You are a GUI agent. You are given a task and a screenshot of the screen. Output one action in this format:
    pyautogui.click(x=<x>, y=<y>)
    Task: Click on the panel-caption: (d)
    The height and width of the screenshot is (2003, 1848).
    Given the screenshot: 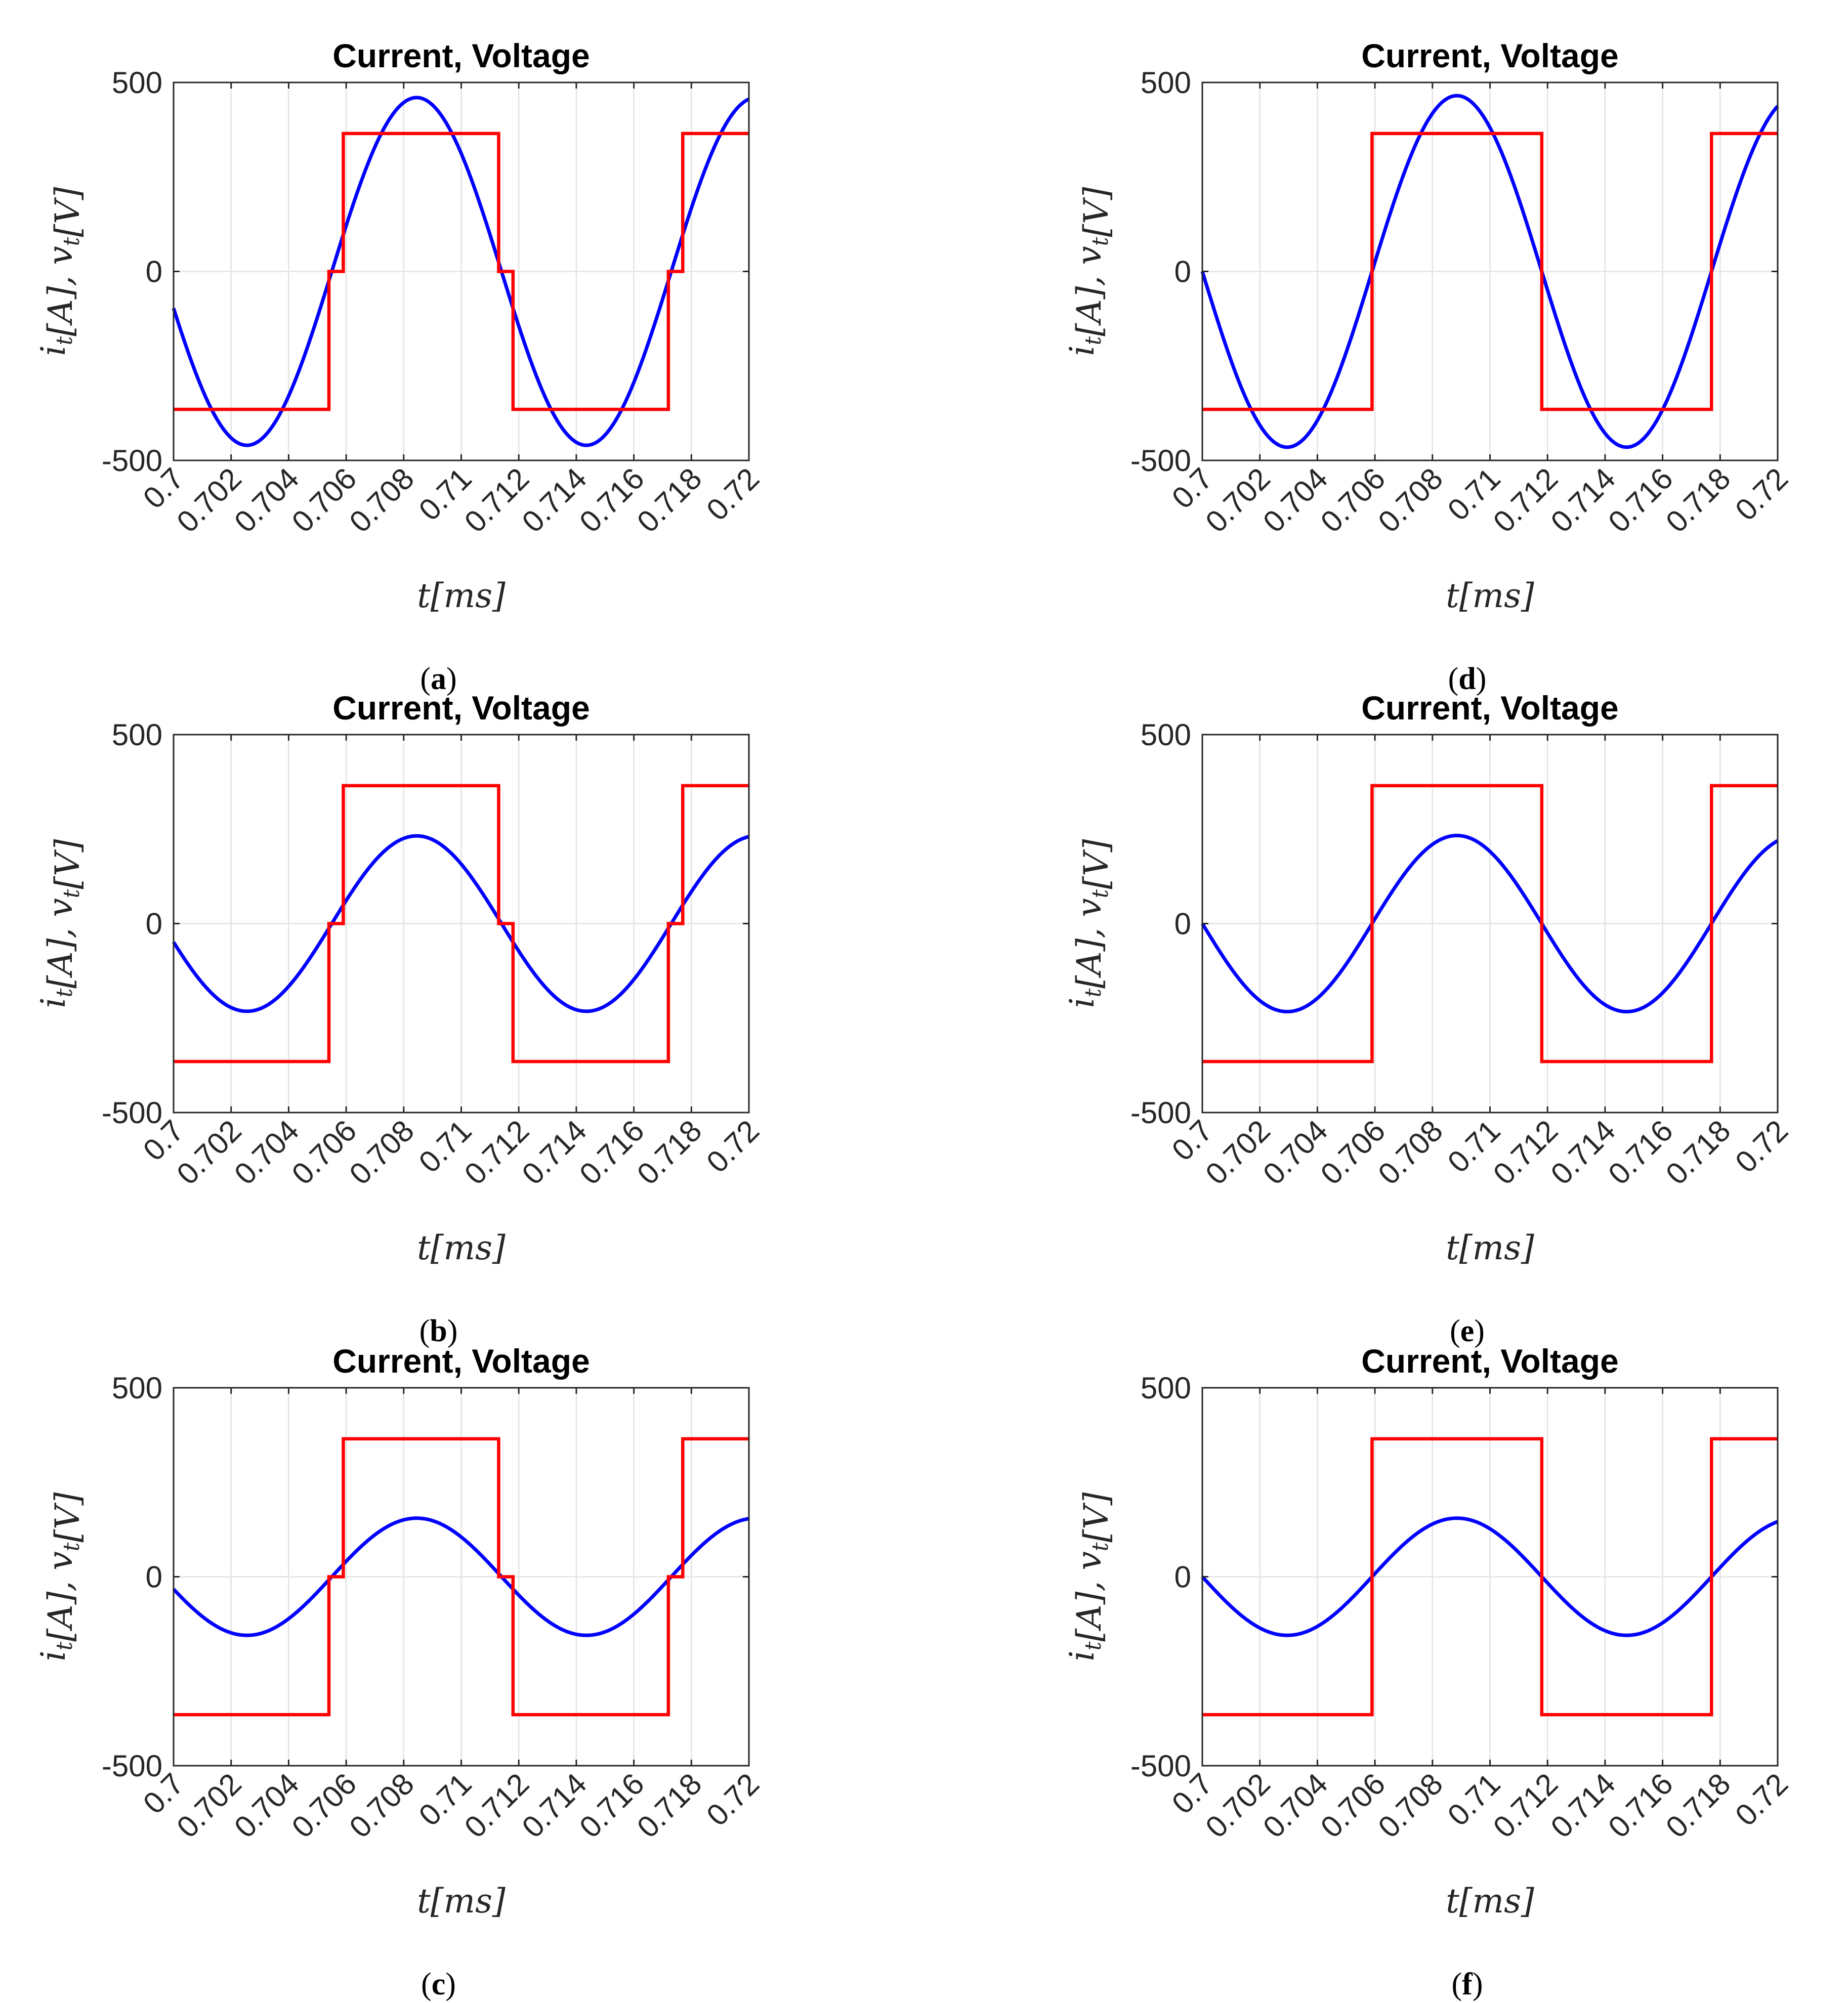 What is the action you would take?
    pyautogui.click(x=1467, y=679)
    